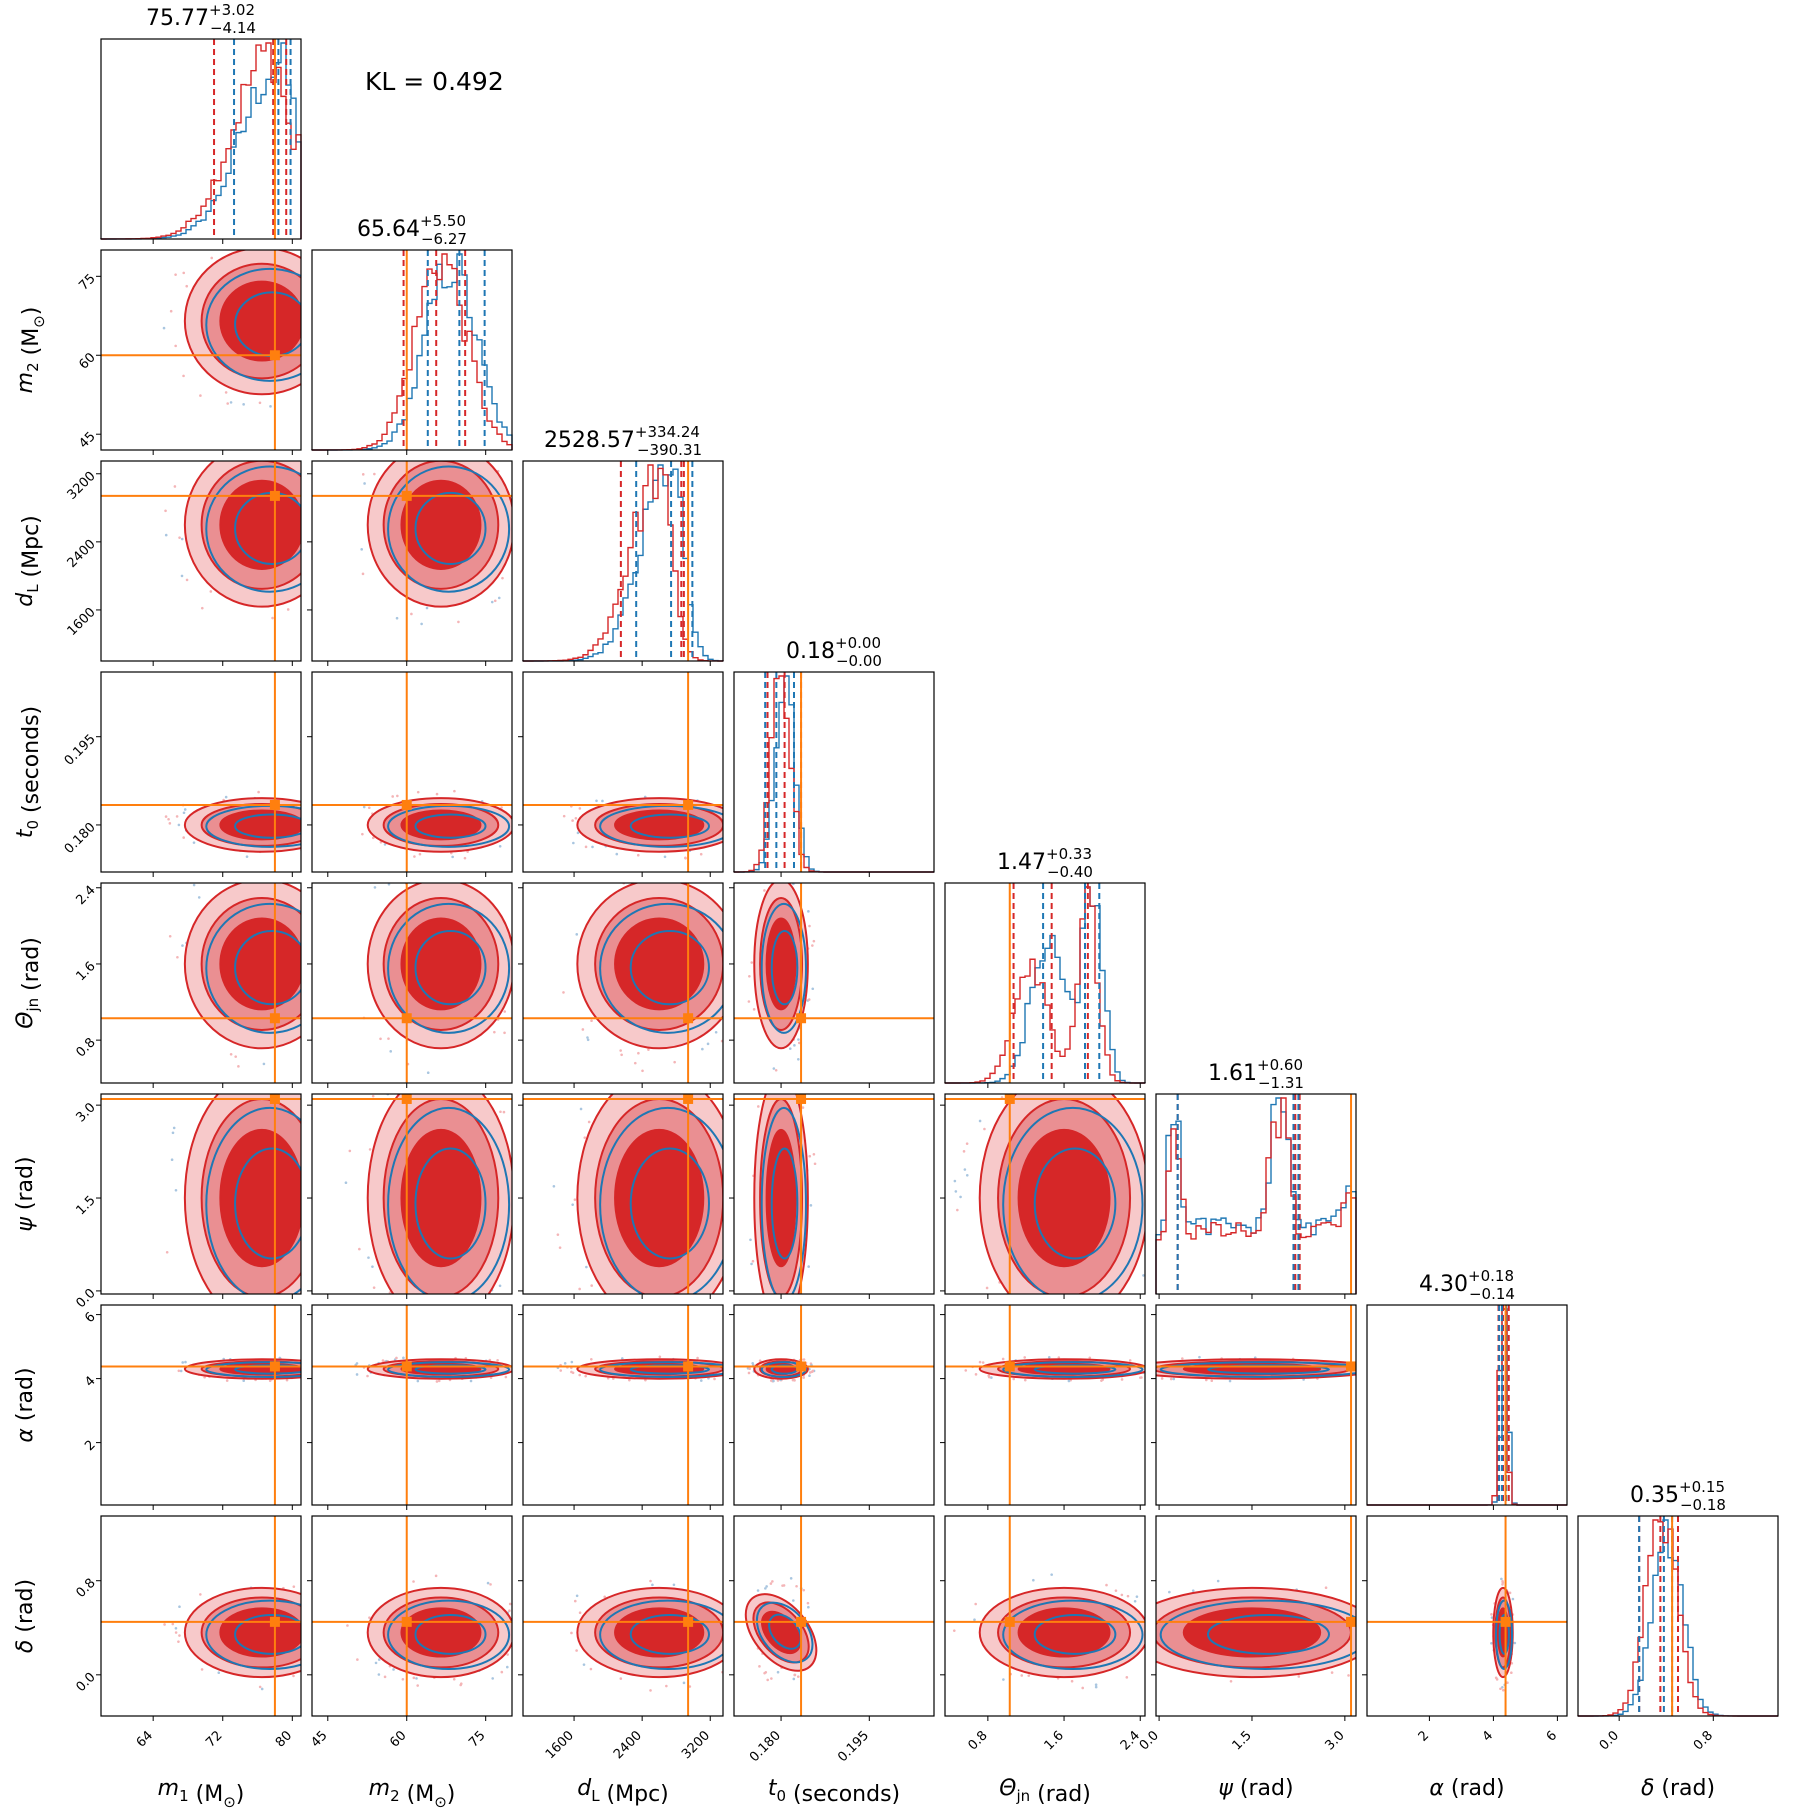 Image resolution: width=1809 pixels, height=1809 pixels. What do you see at coordinates (834, 652) in the screenshot?
I see `marginal-title: 0.18+0.00 −0.00` at bounding box center [834, 652].